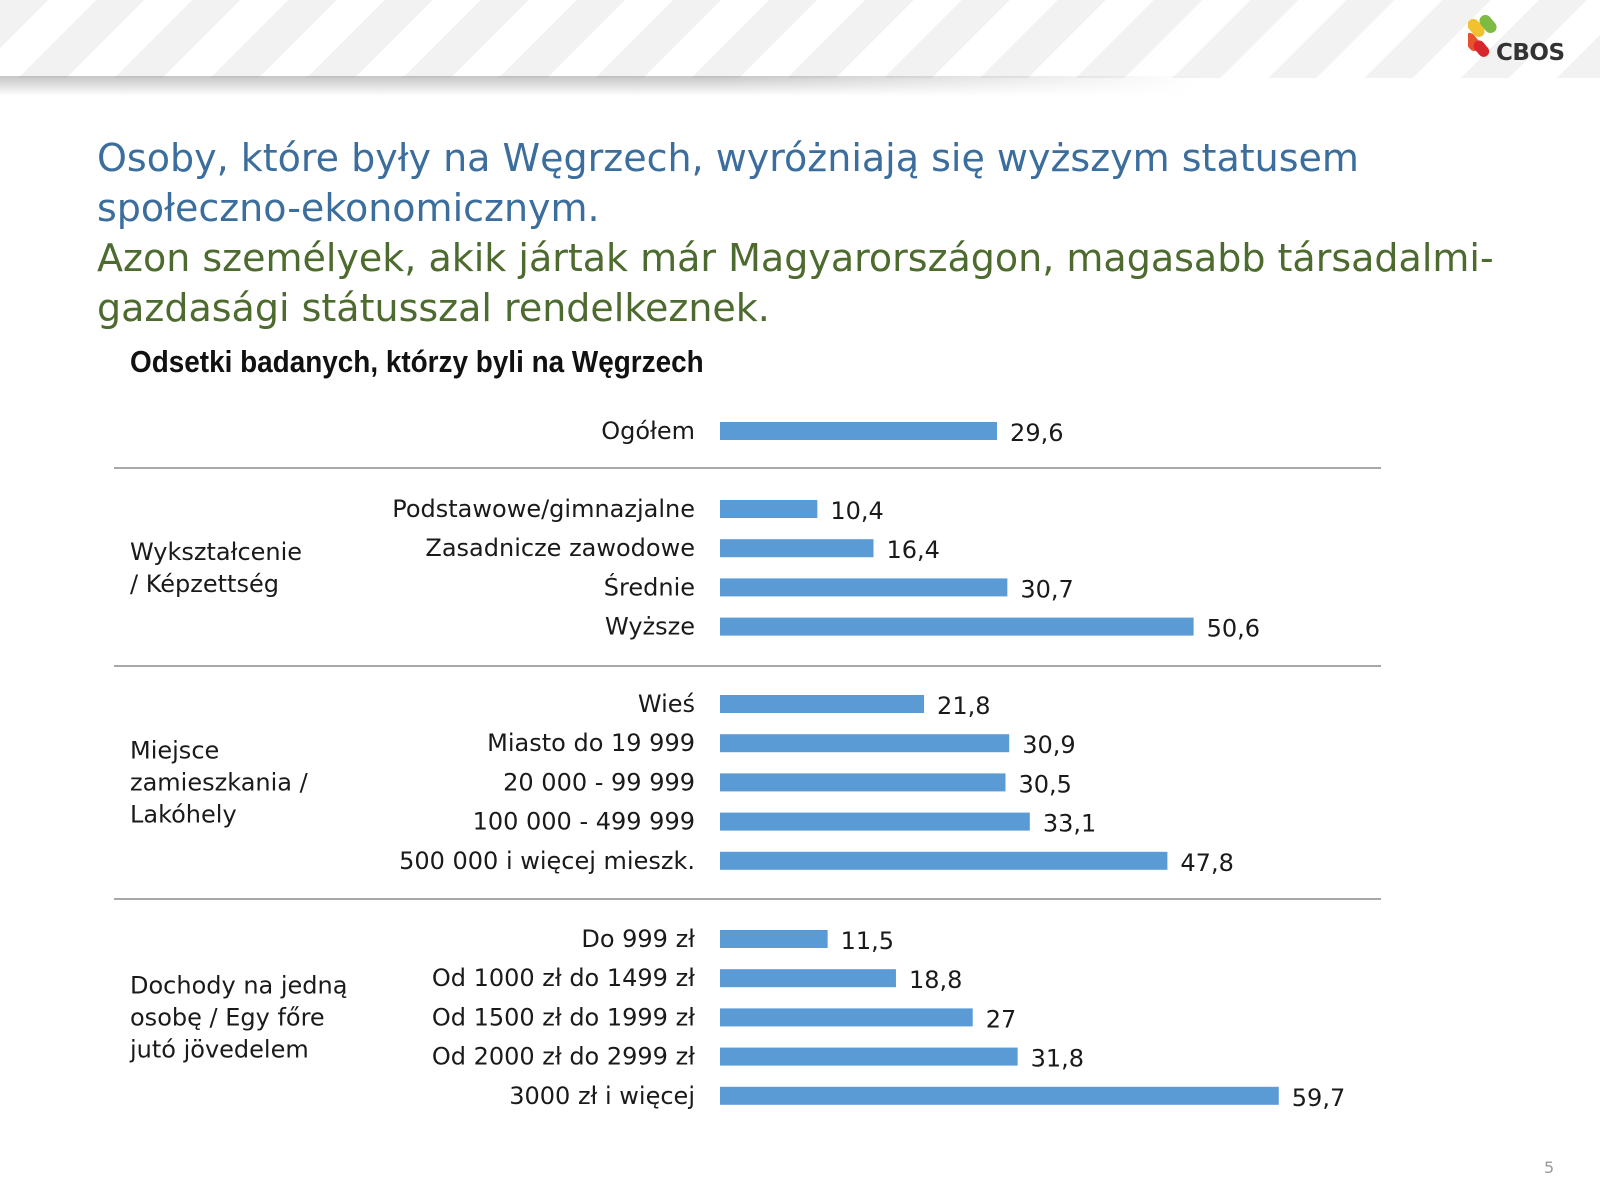 This screenshot has width=1600, height=1200. What do you see at coordinates (666, 704) in the screenshot?
I see `category-label: Wieś` at bounding box center [666, 704].